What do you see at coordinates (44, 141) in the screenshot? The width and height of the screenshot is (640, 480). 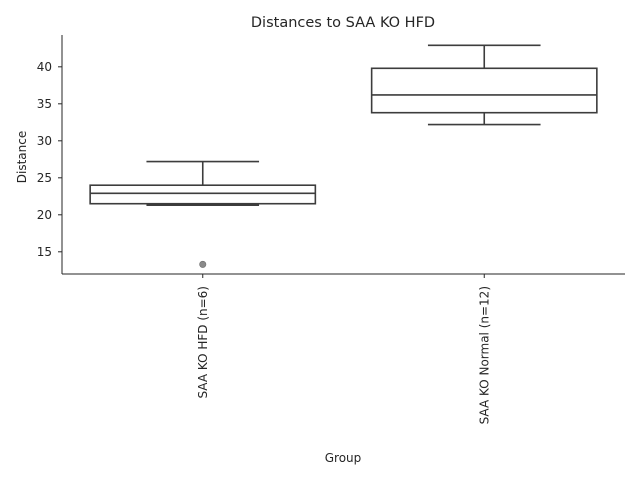 I see `y-tick-label: 30` at bounding box center [44, 141].